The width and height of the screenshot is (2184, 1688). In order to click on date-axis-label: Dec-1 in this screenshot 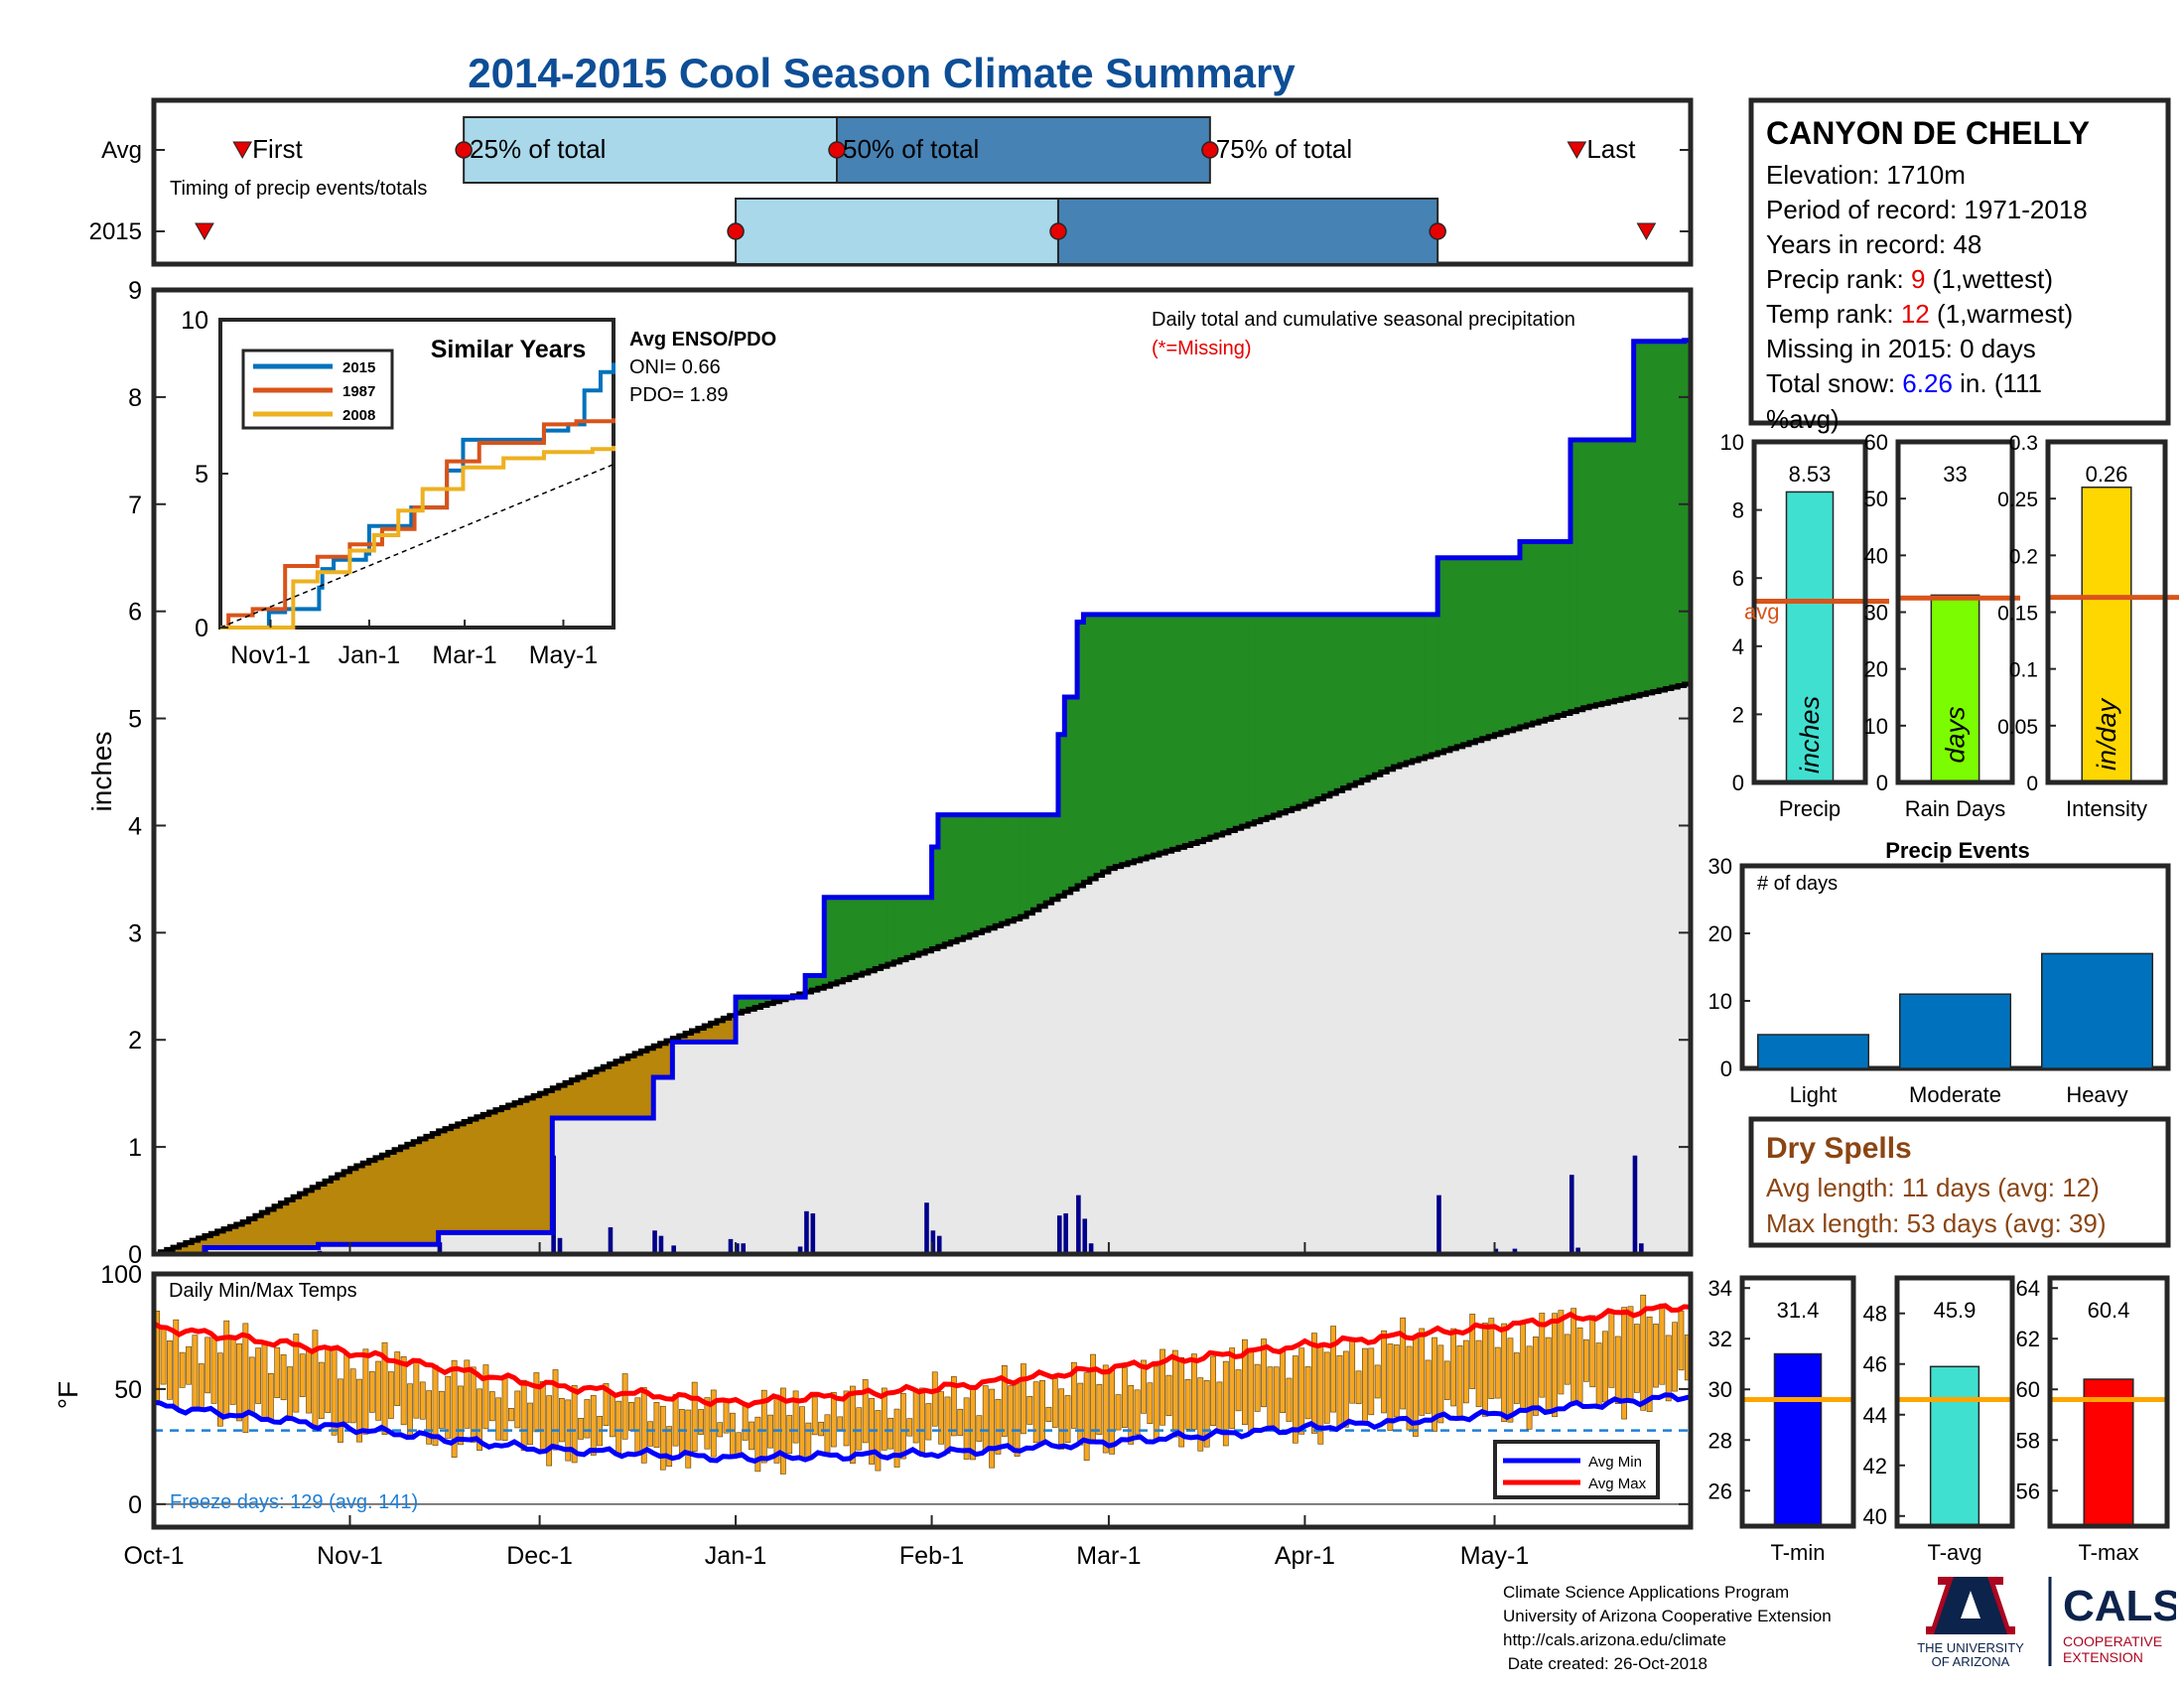, I will do `click(539, 1556)`.